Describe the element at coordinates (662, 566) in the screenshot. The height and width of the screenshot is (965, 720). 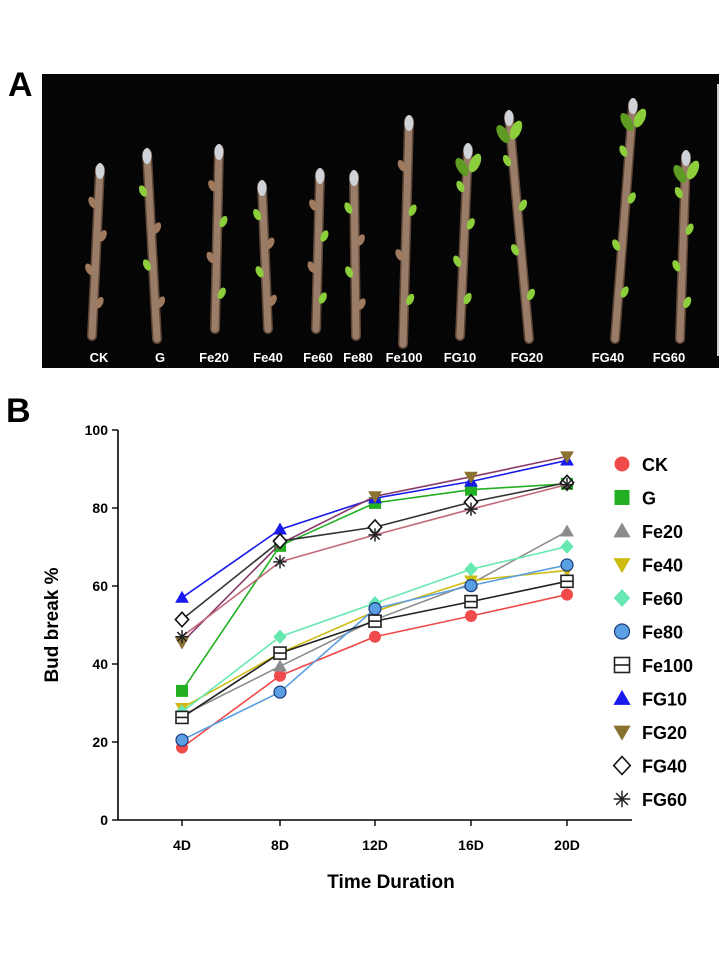
I see `legend-label: Fe40` at that location.